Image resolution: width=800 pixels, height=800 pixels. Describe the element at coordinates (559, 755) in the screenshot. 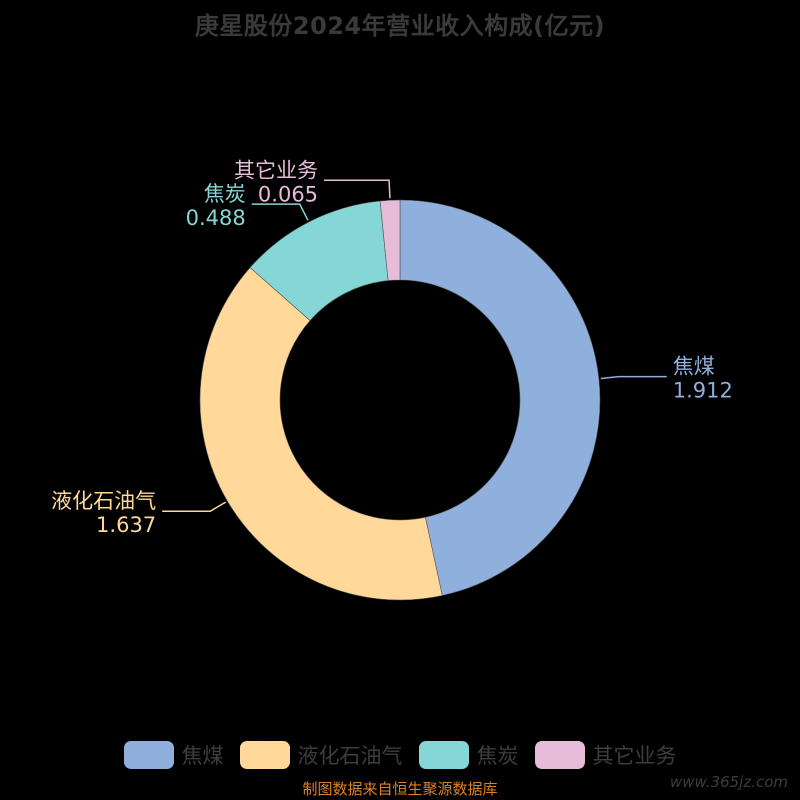

I see `legend-swatch-other-business` at that location.